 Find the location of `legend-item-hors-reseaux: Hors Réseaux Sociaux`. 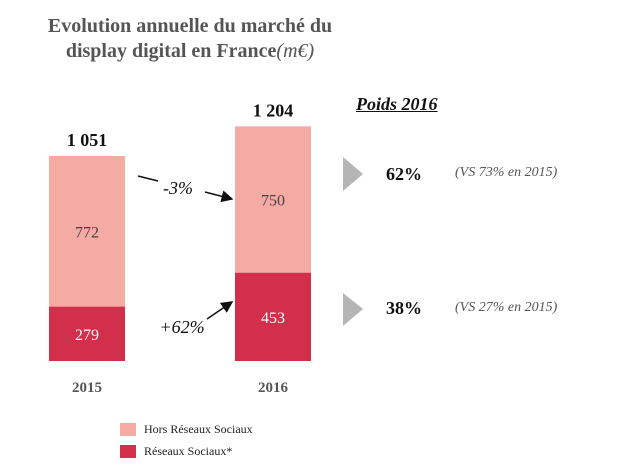

legend-item-hors-reseaux: Hors Réseaux Sociaux is located at coordinates (186, 429).